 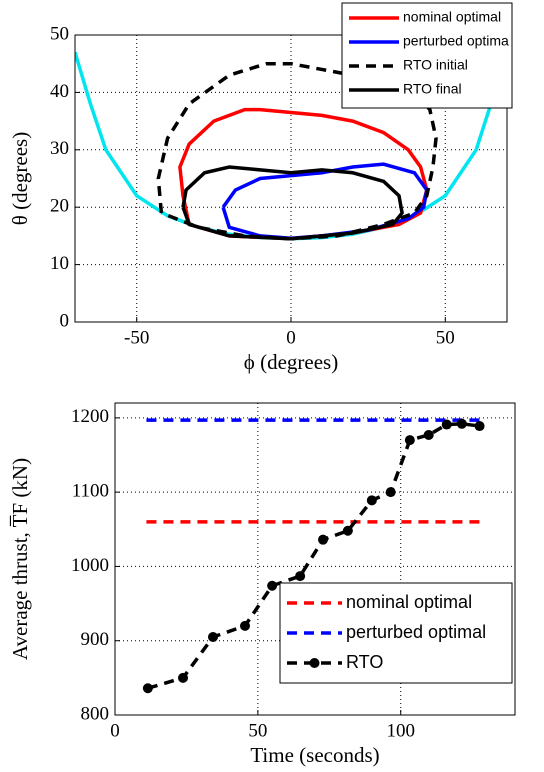 I want to click on legend-box, so click(x=396, y=633).